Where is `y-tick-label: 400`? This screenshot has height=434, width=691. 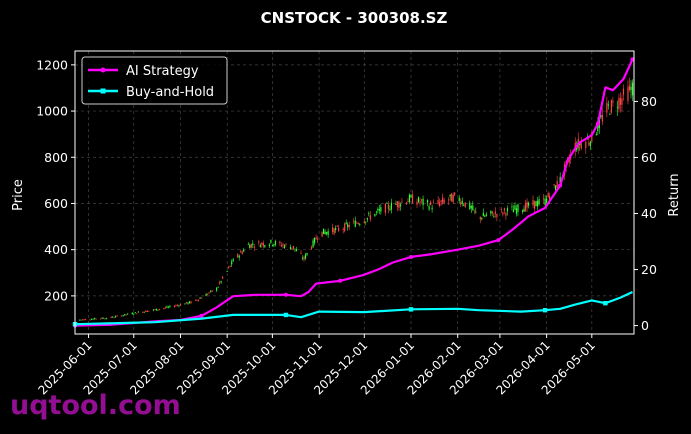 y-tick-label: 400 is located at coordinates (56, 249).